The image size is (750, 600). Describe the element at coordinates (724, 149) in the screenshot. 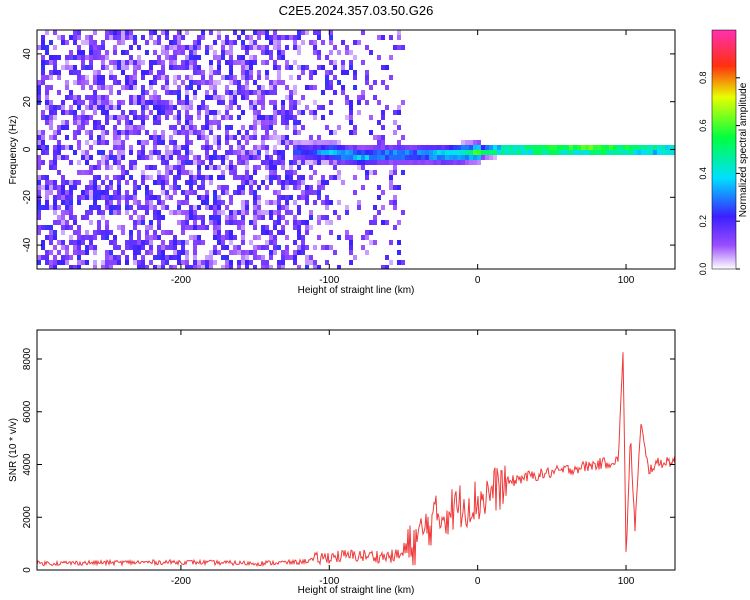

I see `colorbar-gradient` at that location.